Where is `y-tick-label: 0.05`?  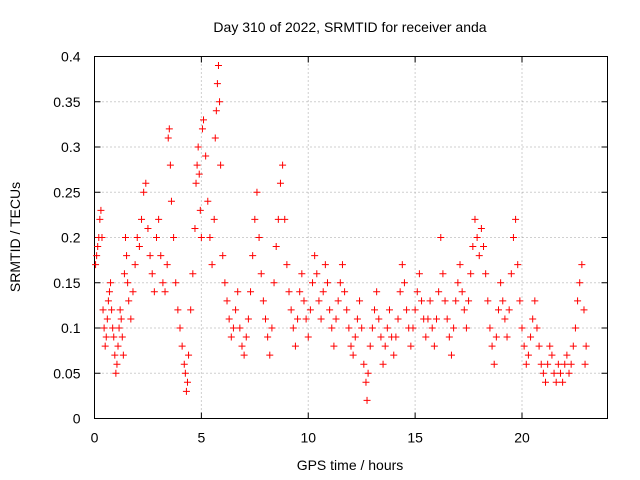 y-tick-label: 0.05 is located at coordinates (66, 373).